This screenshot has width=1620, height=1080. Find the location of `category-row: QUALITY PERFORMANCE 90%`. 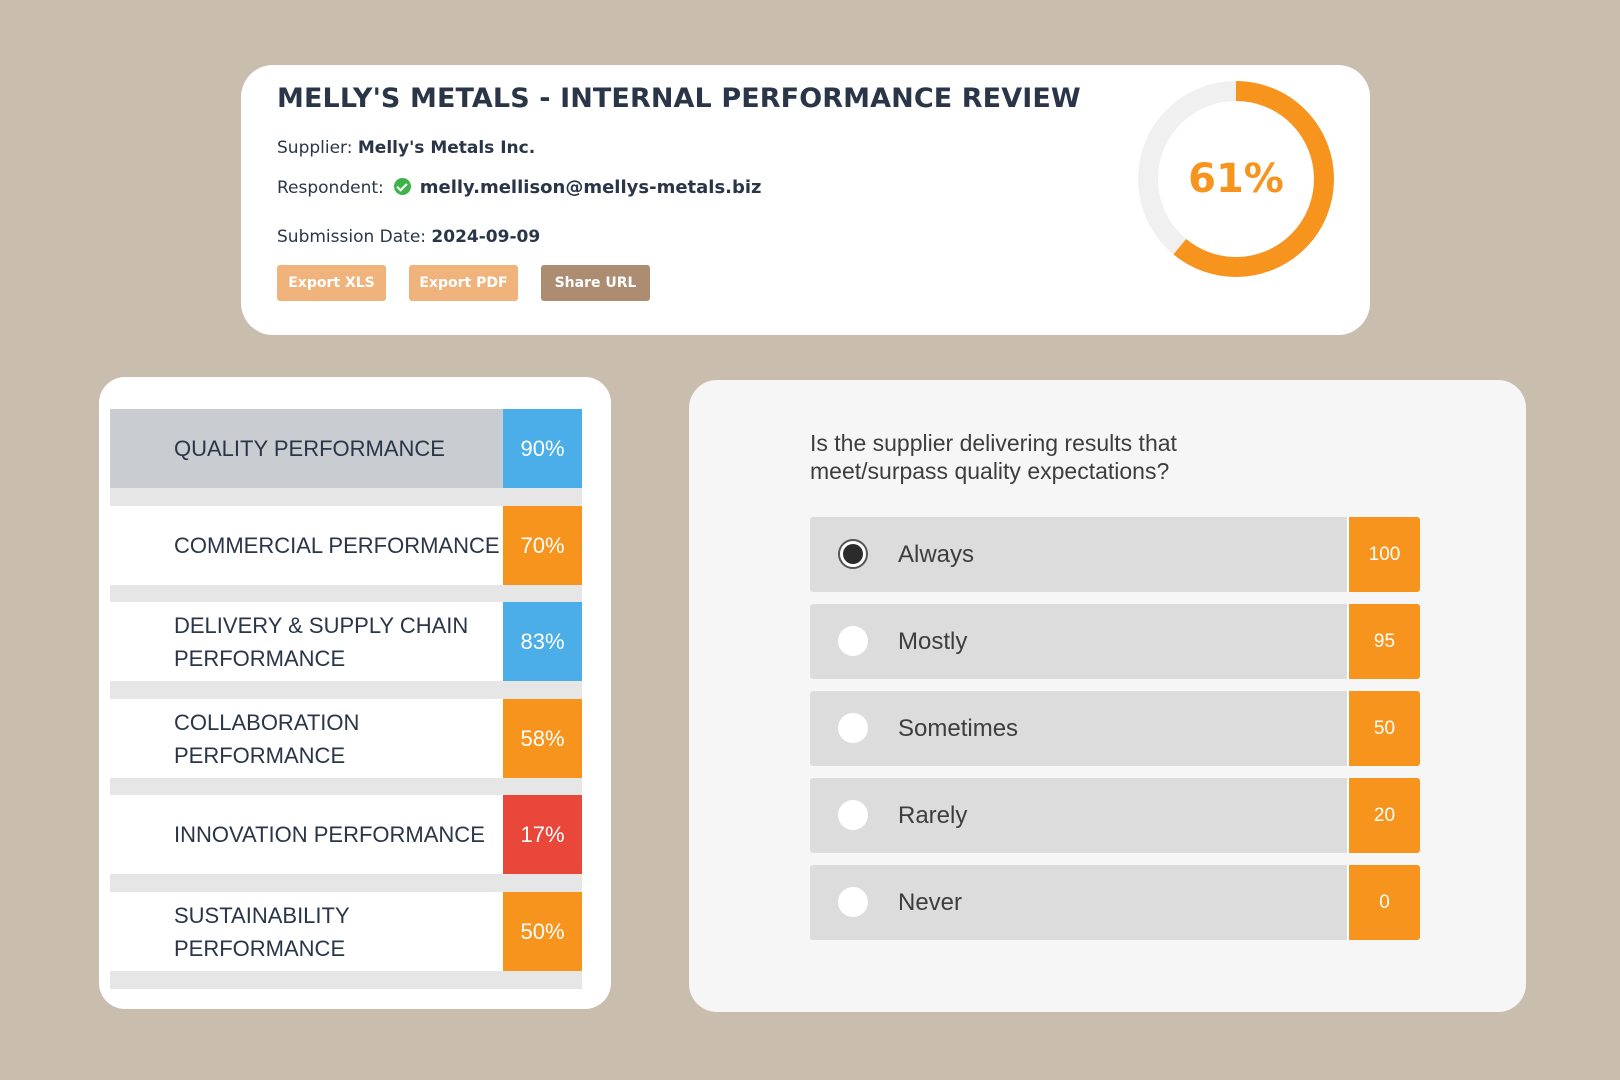

category-row: QUALITY PERFORMANCE 90% is located at coordinates (346, 448).